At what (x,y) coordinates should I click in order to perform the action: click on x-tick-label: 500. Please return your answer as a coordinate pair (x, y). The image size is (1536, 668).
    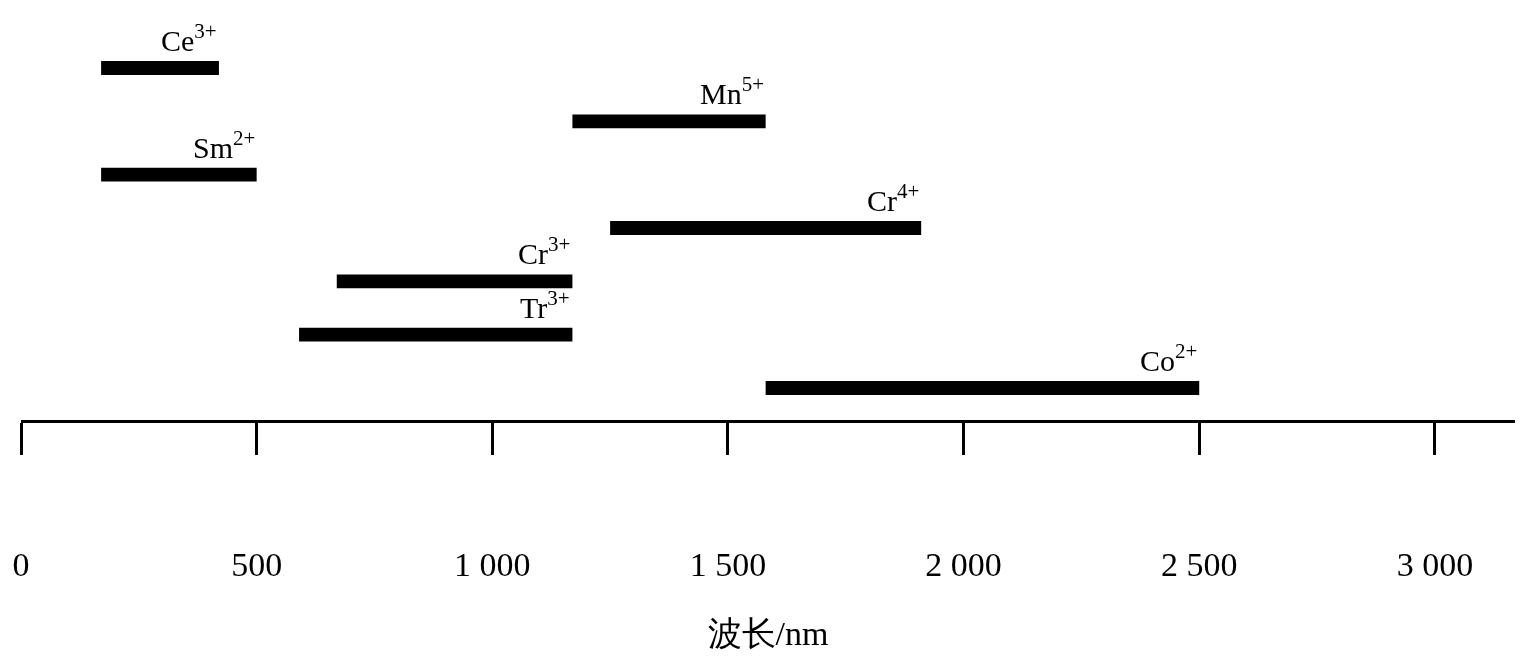
    Looking at the image, I should click on (257, 564).